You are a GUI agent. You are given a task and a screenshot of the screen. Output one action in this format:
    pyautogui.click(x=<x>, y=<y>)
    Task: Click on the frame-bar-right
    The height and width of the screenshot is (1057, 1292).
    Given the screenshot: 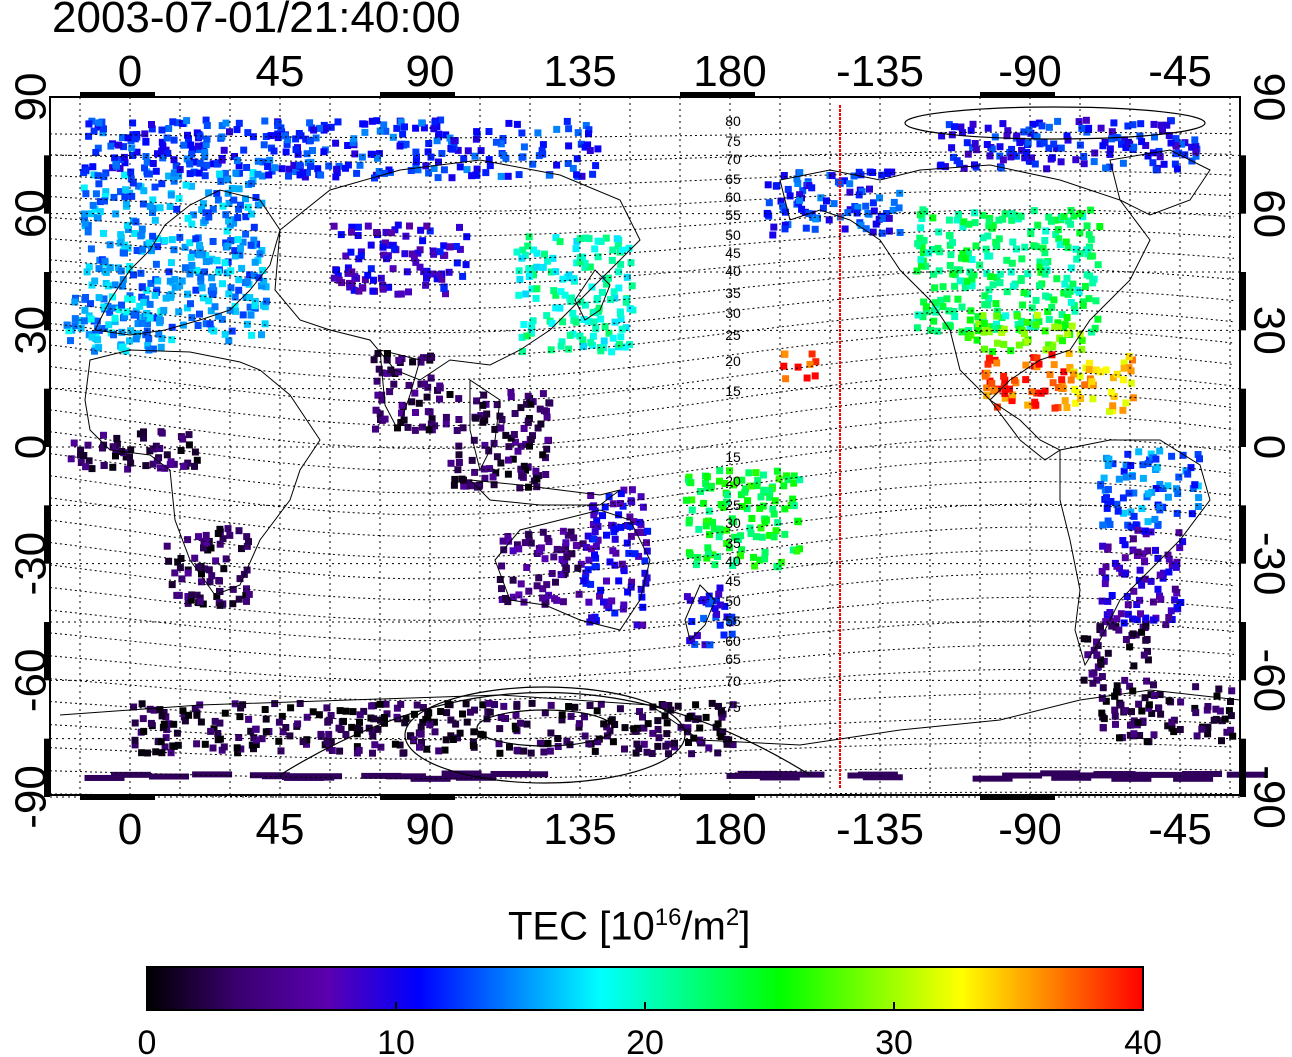 What is the action you would take?
    pyautogui.click(x=1243, y=301)
    